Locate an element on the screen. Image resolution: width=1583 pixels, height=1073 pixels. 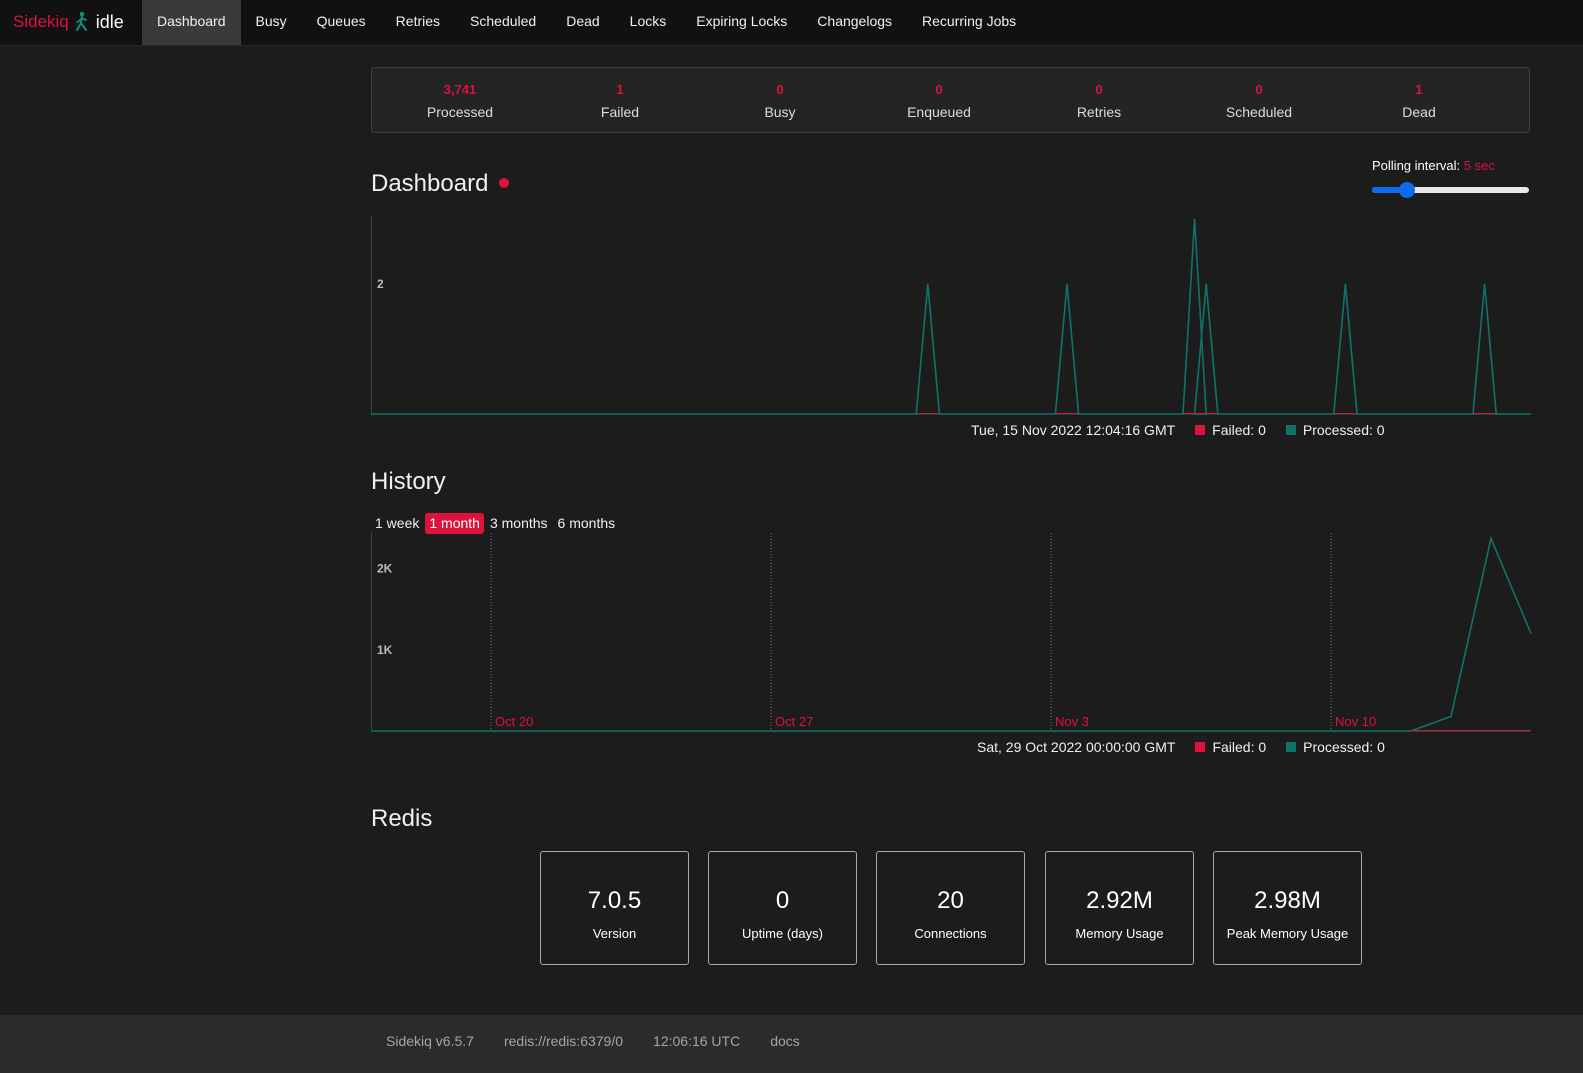
redis-stat-memory-usage: 2.92M Memory Usage is located at coordinates (1119, 908).